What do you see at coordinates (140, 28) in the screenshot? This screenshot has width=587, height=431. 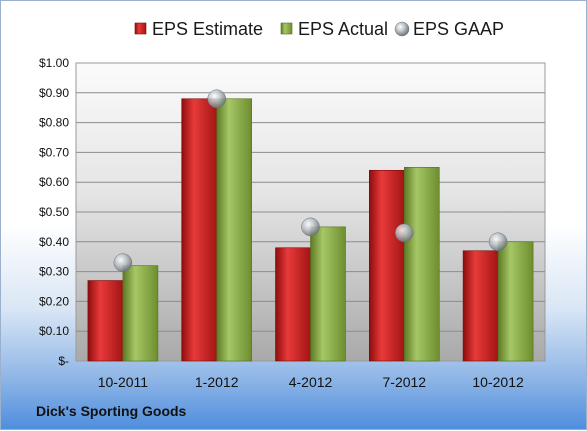 I see `legend-swatch-eps-estimate` at bounding box center [140, 28].